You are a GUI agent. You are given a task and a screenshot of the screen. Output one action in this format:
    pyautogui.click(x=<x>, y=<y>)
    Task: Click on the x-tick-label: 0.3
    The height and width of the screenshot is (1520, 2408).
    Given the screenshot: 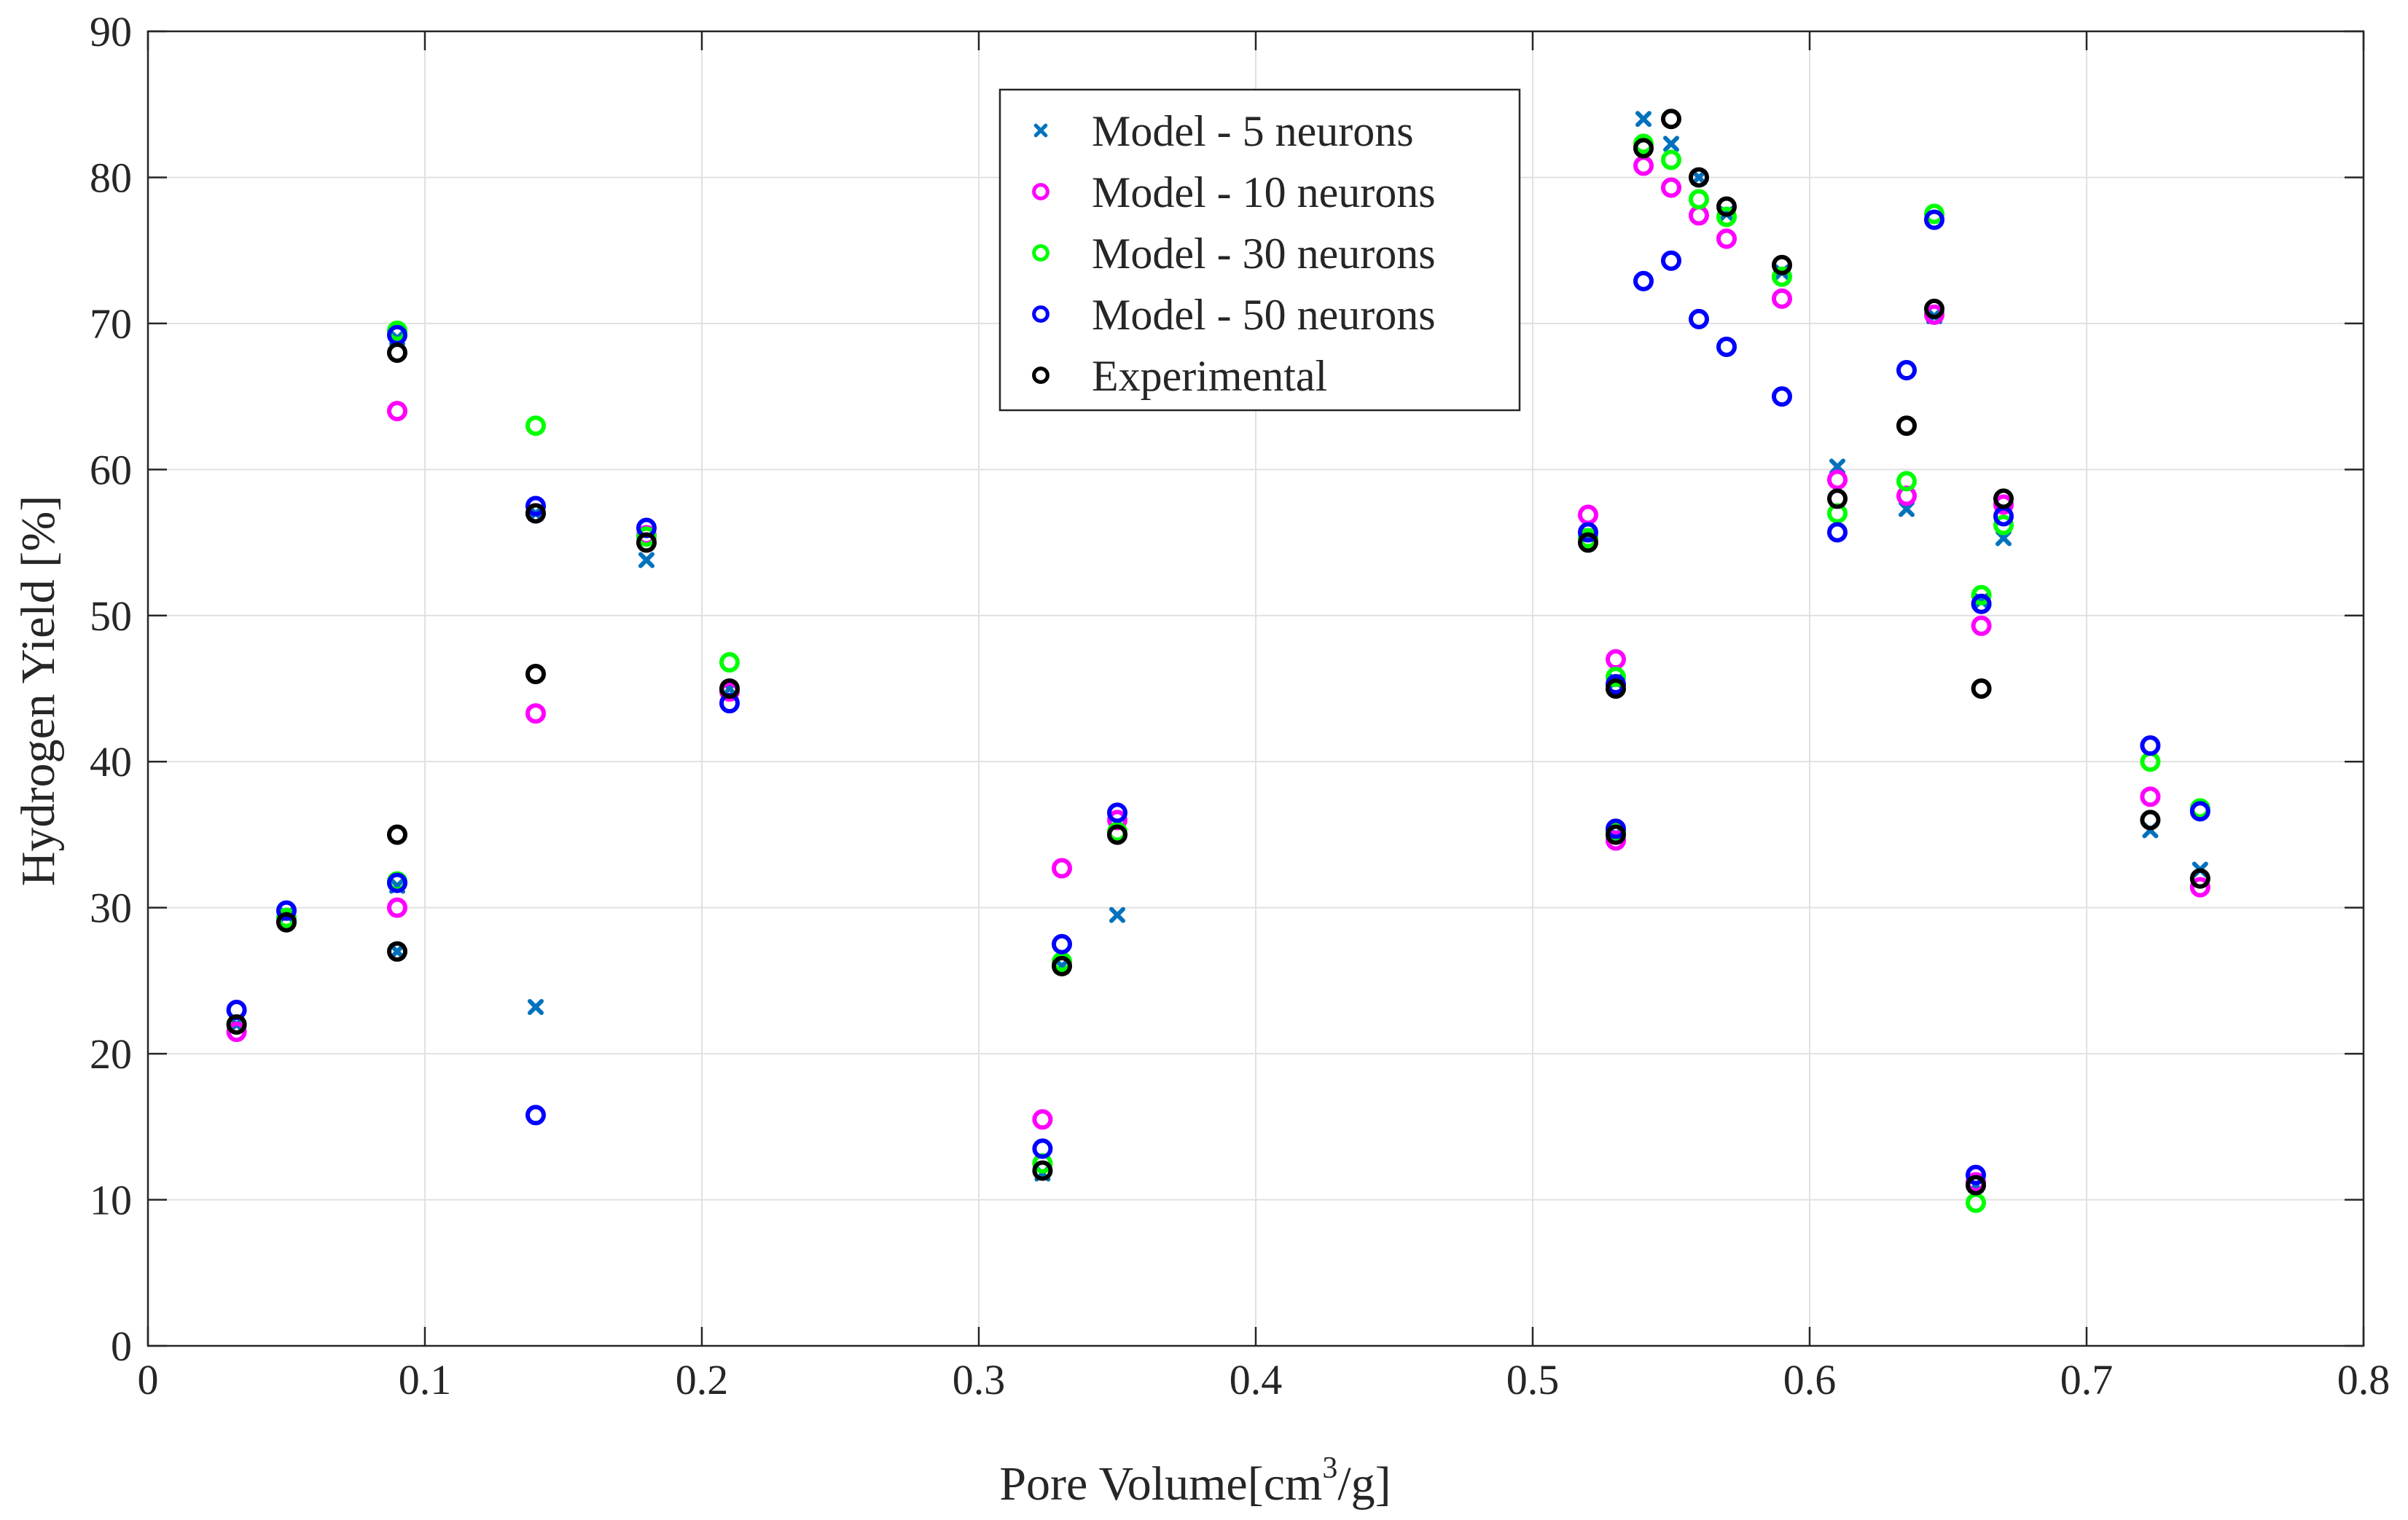 What is the action you would take?
    pyautogui.click(x=979, y=1379)
    